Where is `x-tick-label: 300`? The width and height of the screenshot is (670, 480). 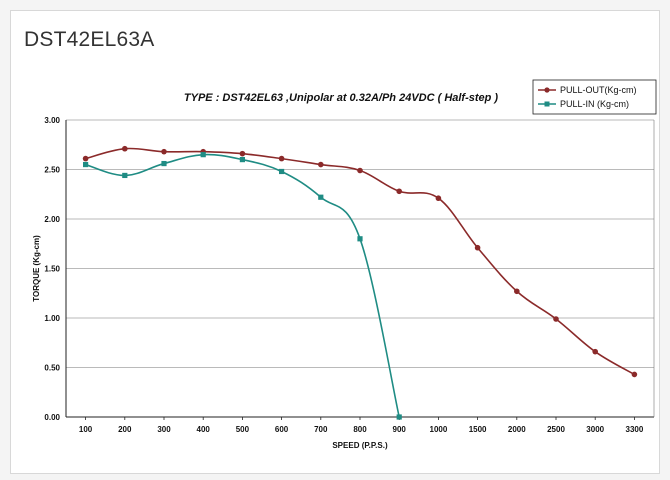 x-tick-label: 300 is located at coordinates (164, 429).